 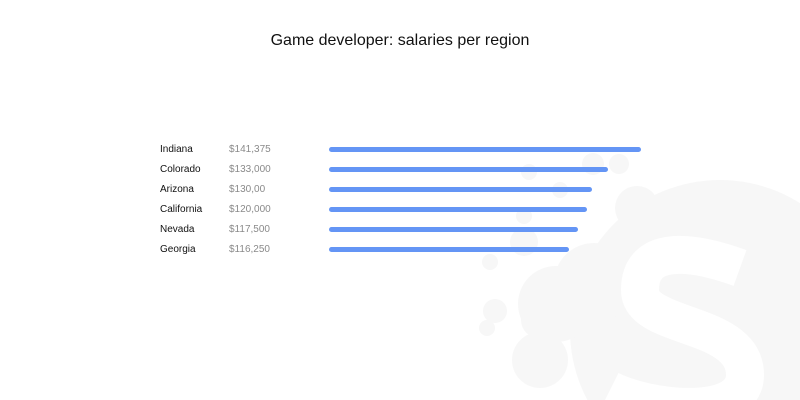 I want to click on region-label: Nevada, so click(x=177, y=229).